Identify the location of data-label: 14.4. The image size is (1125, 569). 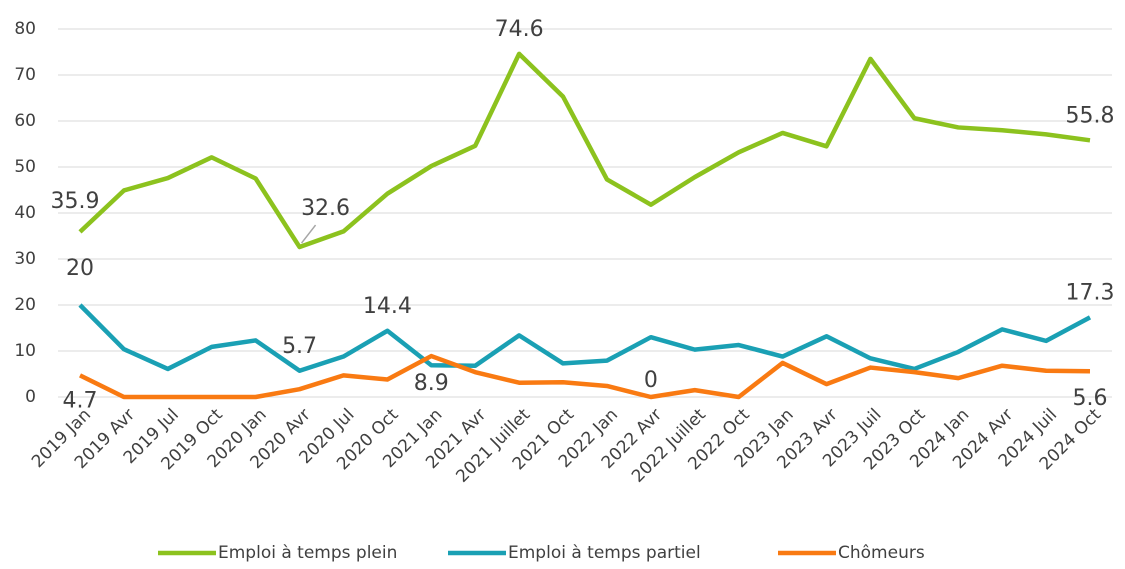
(387, 306).